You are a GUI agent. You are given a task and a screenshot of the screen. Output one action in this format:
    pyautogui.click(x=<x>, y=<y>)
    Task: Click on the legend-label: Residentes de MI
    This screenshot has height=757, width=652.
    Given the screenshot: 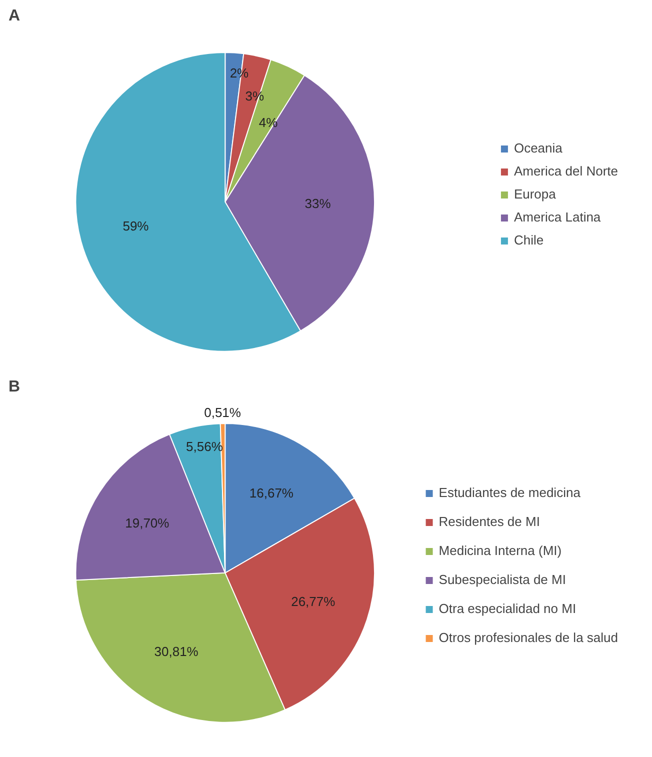 What is the action you would take?
    pyautogui.click(x=489, y=521)
    